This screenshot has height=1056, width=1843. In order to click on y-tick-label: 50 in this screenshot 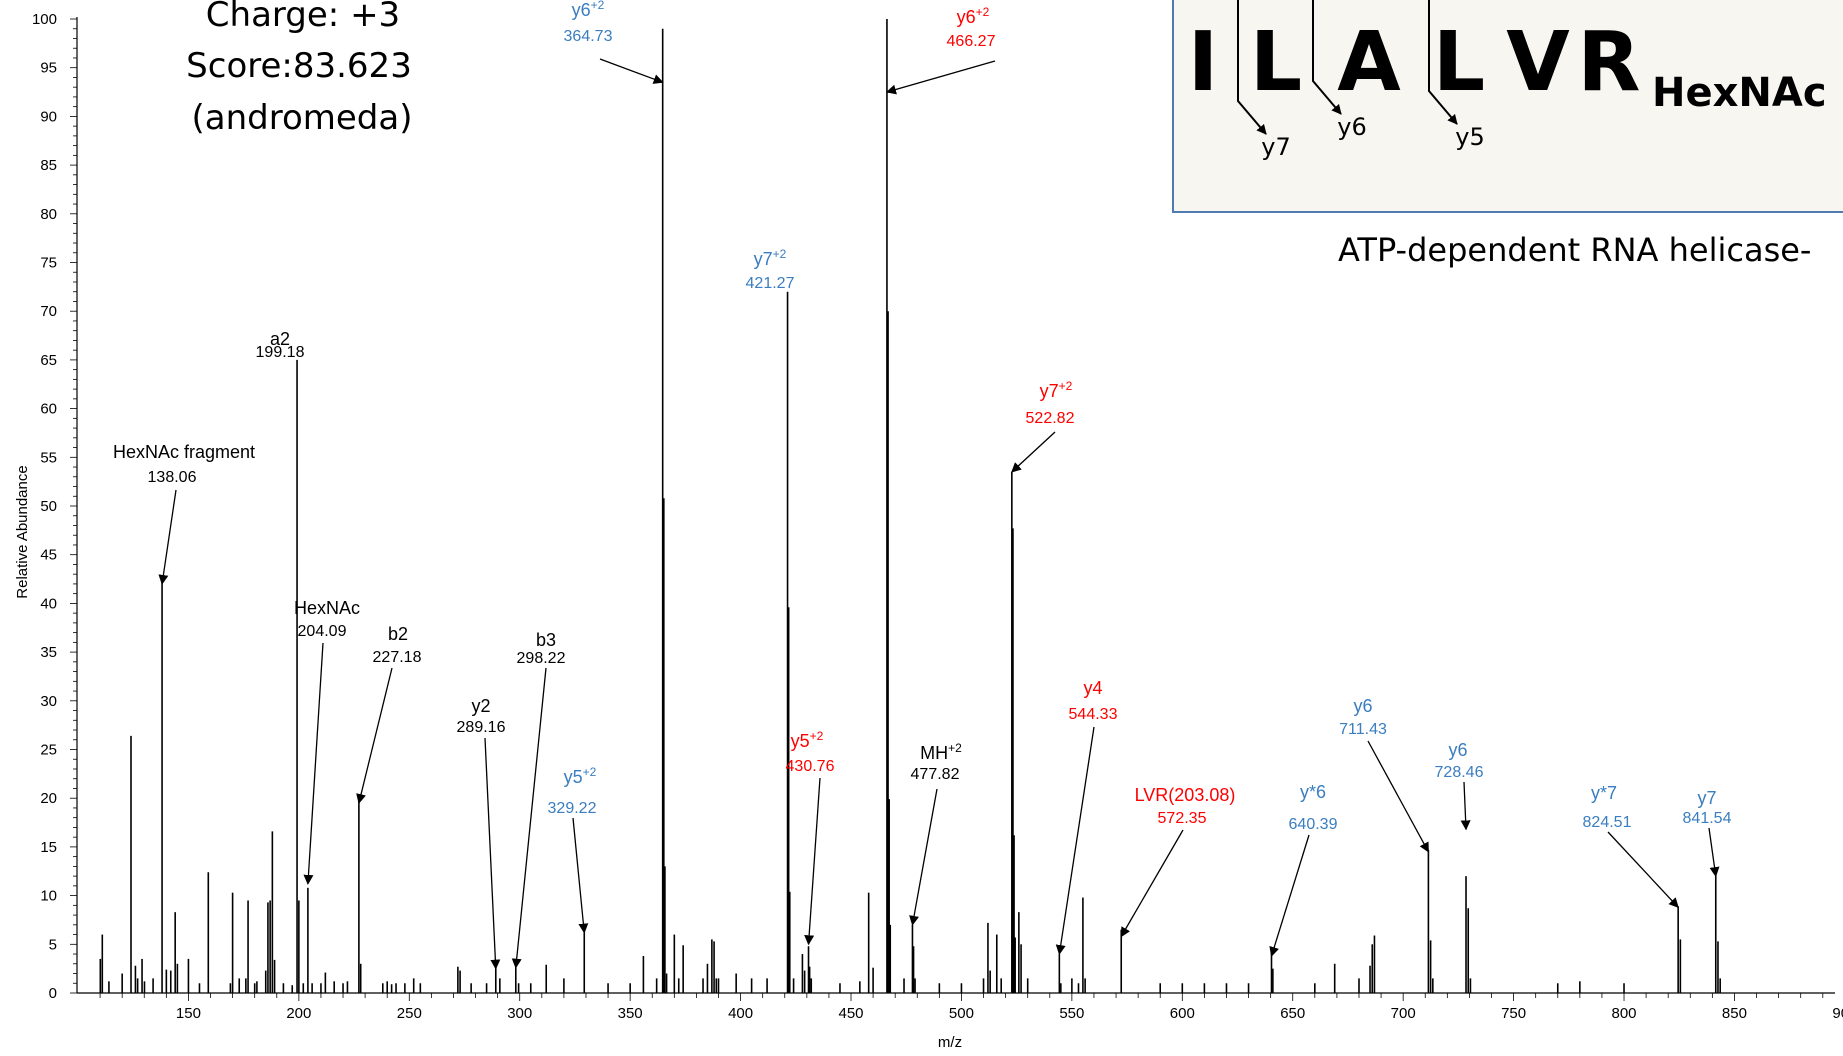, I will do `click(48, 506)`.